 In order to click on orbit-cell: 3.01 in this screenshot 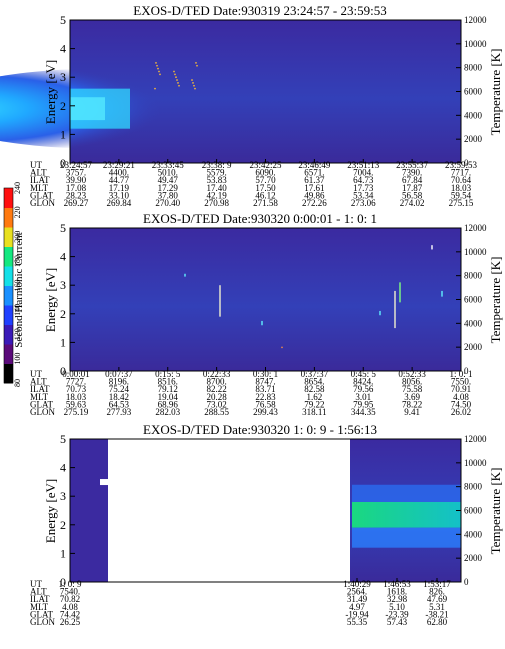, I will do `click(363, 397)`.